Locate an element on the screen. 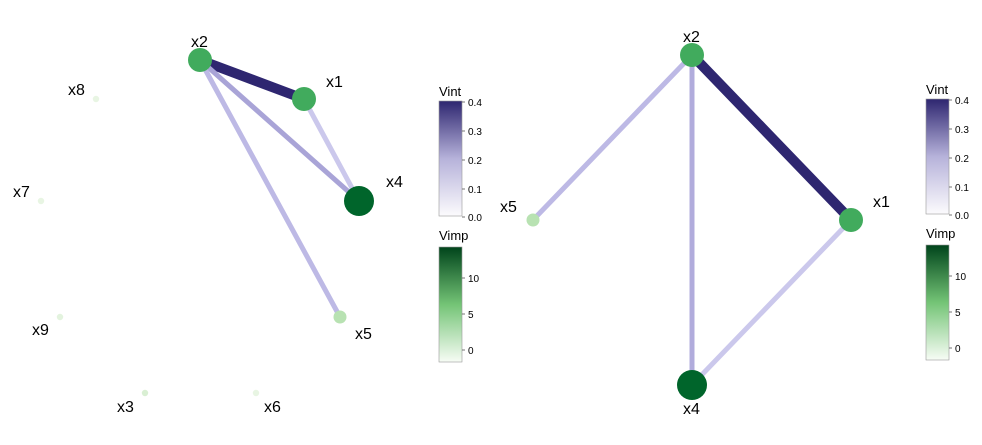 The width and height of the screenshot is (982, 445). label-x3: x3 is located at coordinates (125, 407).